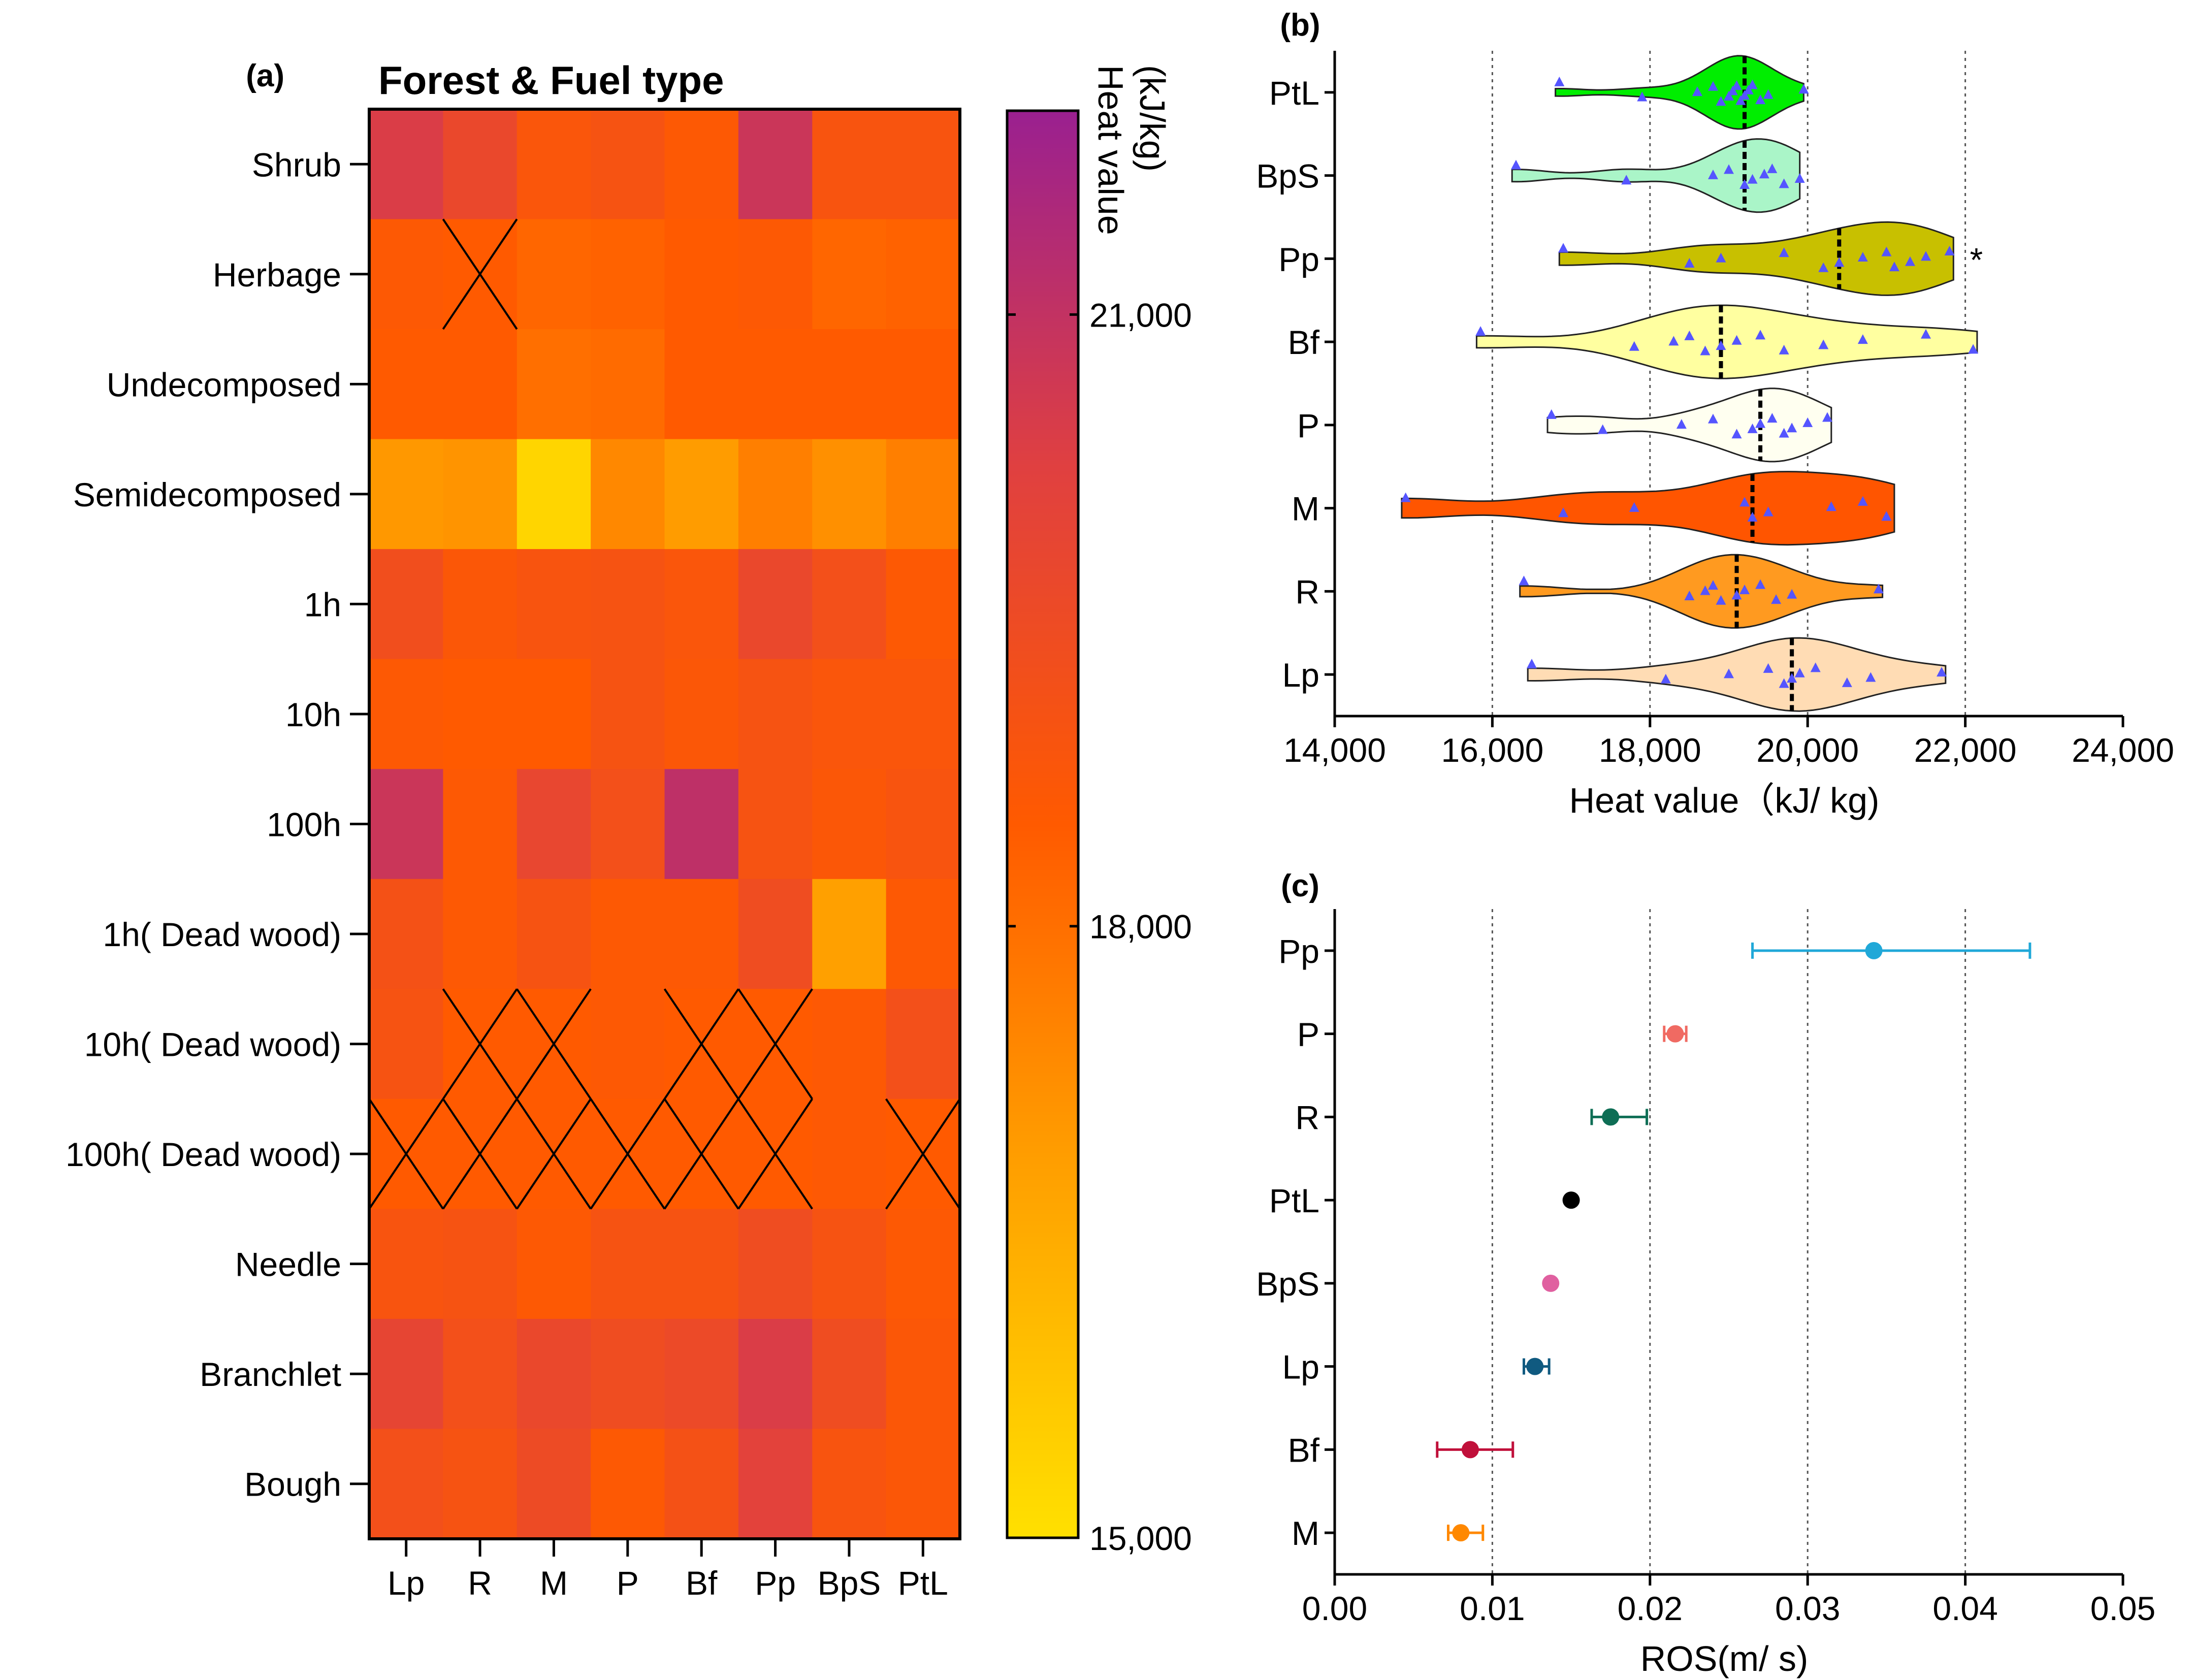  What do you see at coordinates (1334, 1608) in the screenshot?
I see `x-tick-label: 0.00` at bounding box center [1334, 1608].